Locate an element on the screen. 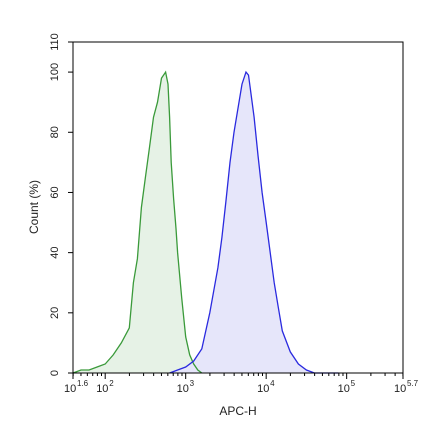 This screenshot has width=440, height=440. x-tick-exponent: 5.7 is located at coordinates (413, 383).